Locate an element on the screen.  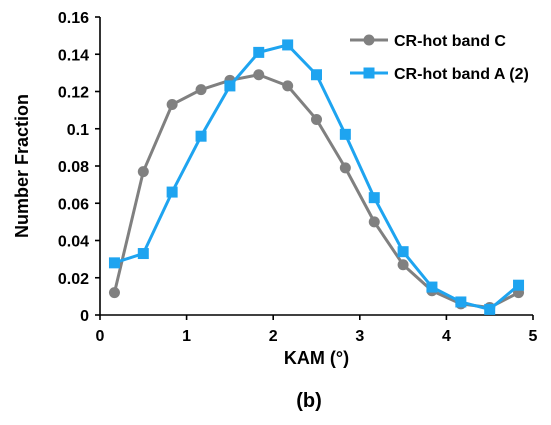
y-tick-label: 0.06 is located at coordinates (73, 204).